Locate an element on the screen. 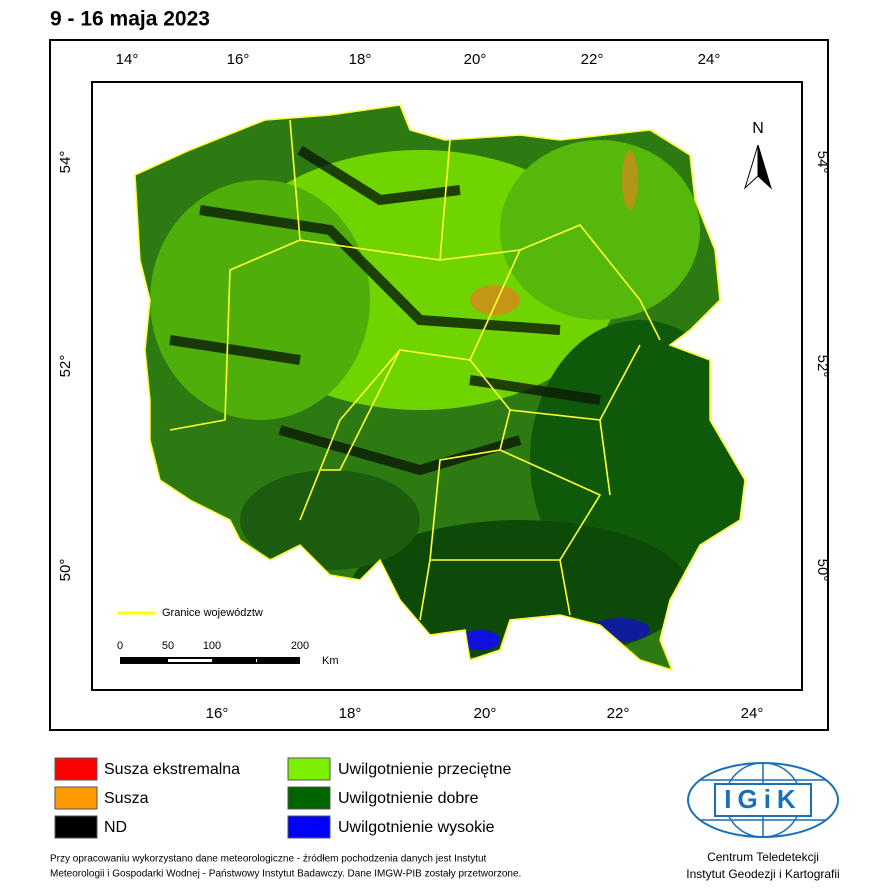 This screenshot has width=886, height=891. legend-label: Uwilgotnienie wysokie is located at coordinates (416, 827).